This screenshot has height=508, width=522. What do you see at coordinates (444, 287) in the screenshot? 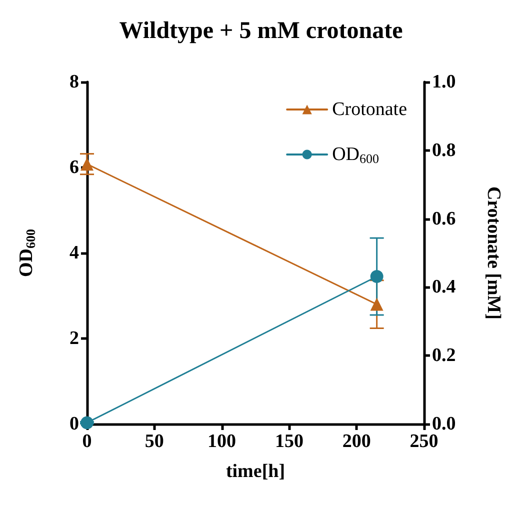
I see `y2-tick-label: 0.4` at bounding box center [444, 287].